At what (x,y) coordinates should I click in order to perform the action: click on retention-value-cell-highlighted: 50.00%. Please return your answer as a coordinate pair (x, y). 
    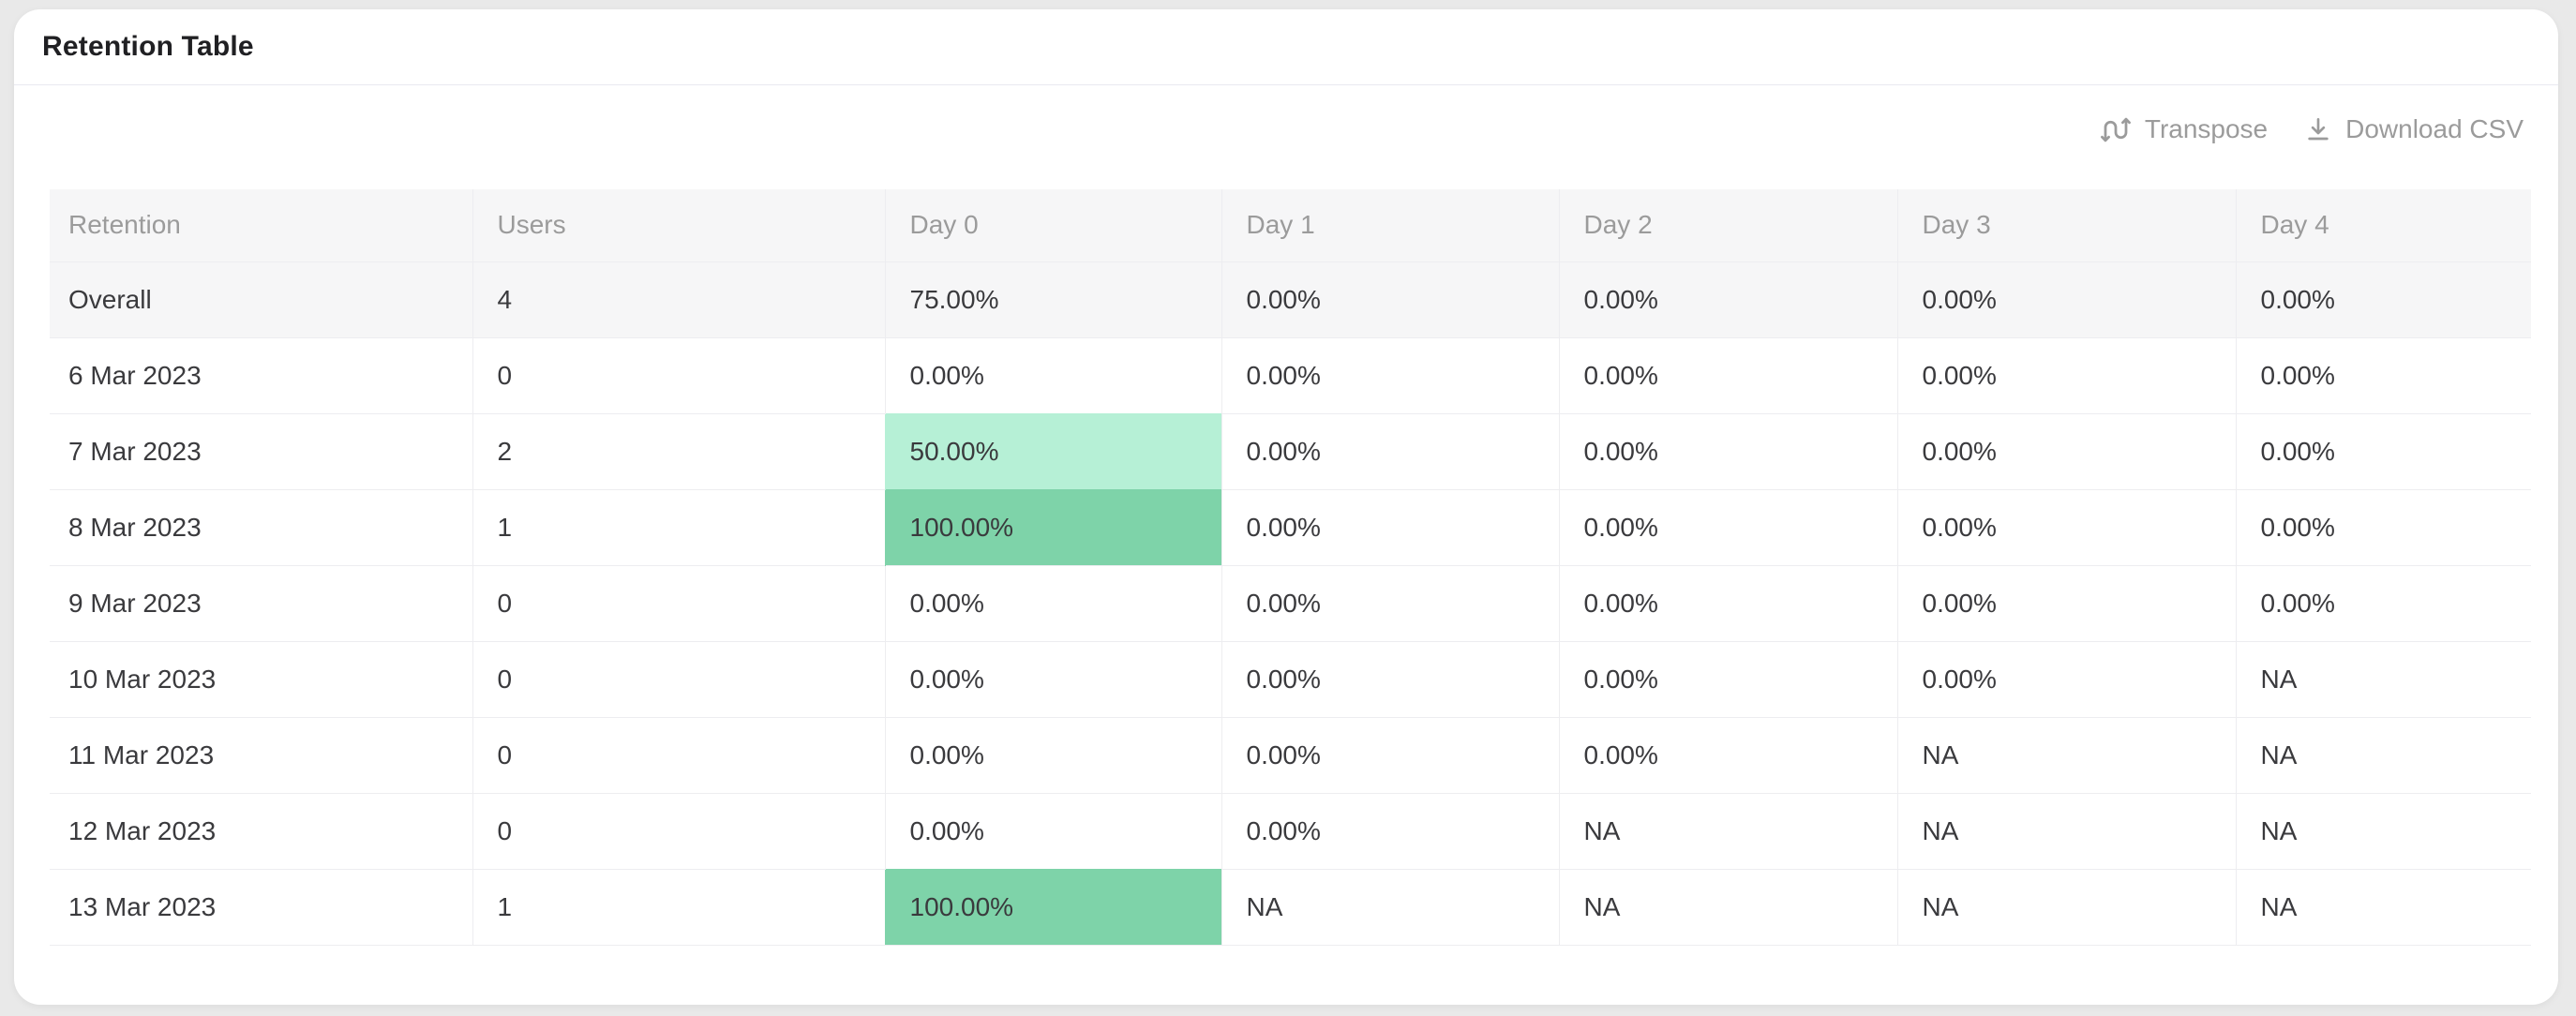
    Looking at the image, I should click on (1052, 450).